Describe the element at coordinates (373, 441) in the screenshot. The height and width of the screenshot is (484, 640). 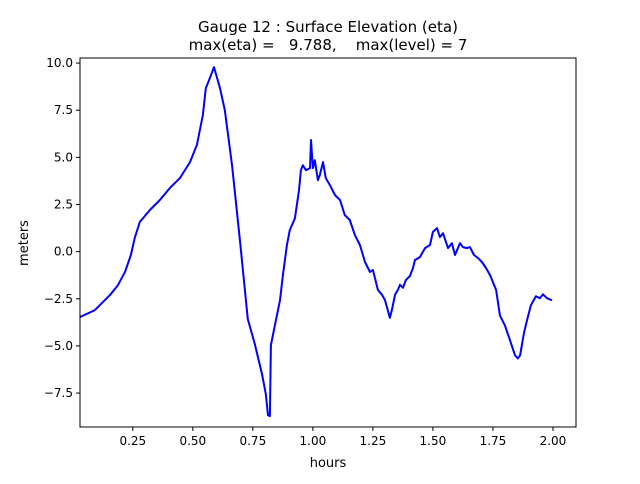
I see `x-tick-label: 1.25` at that location.